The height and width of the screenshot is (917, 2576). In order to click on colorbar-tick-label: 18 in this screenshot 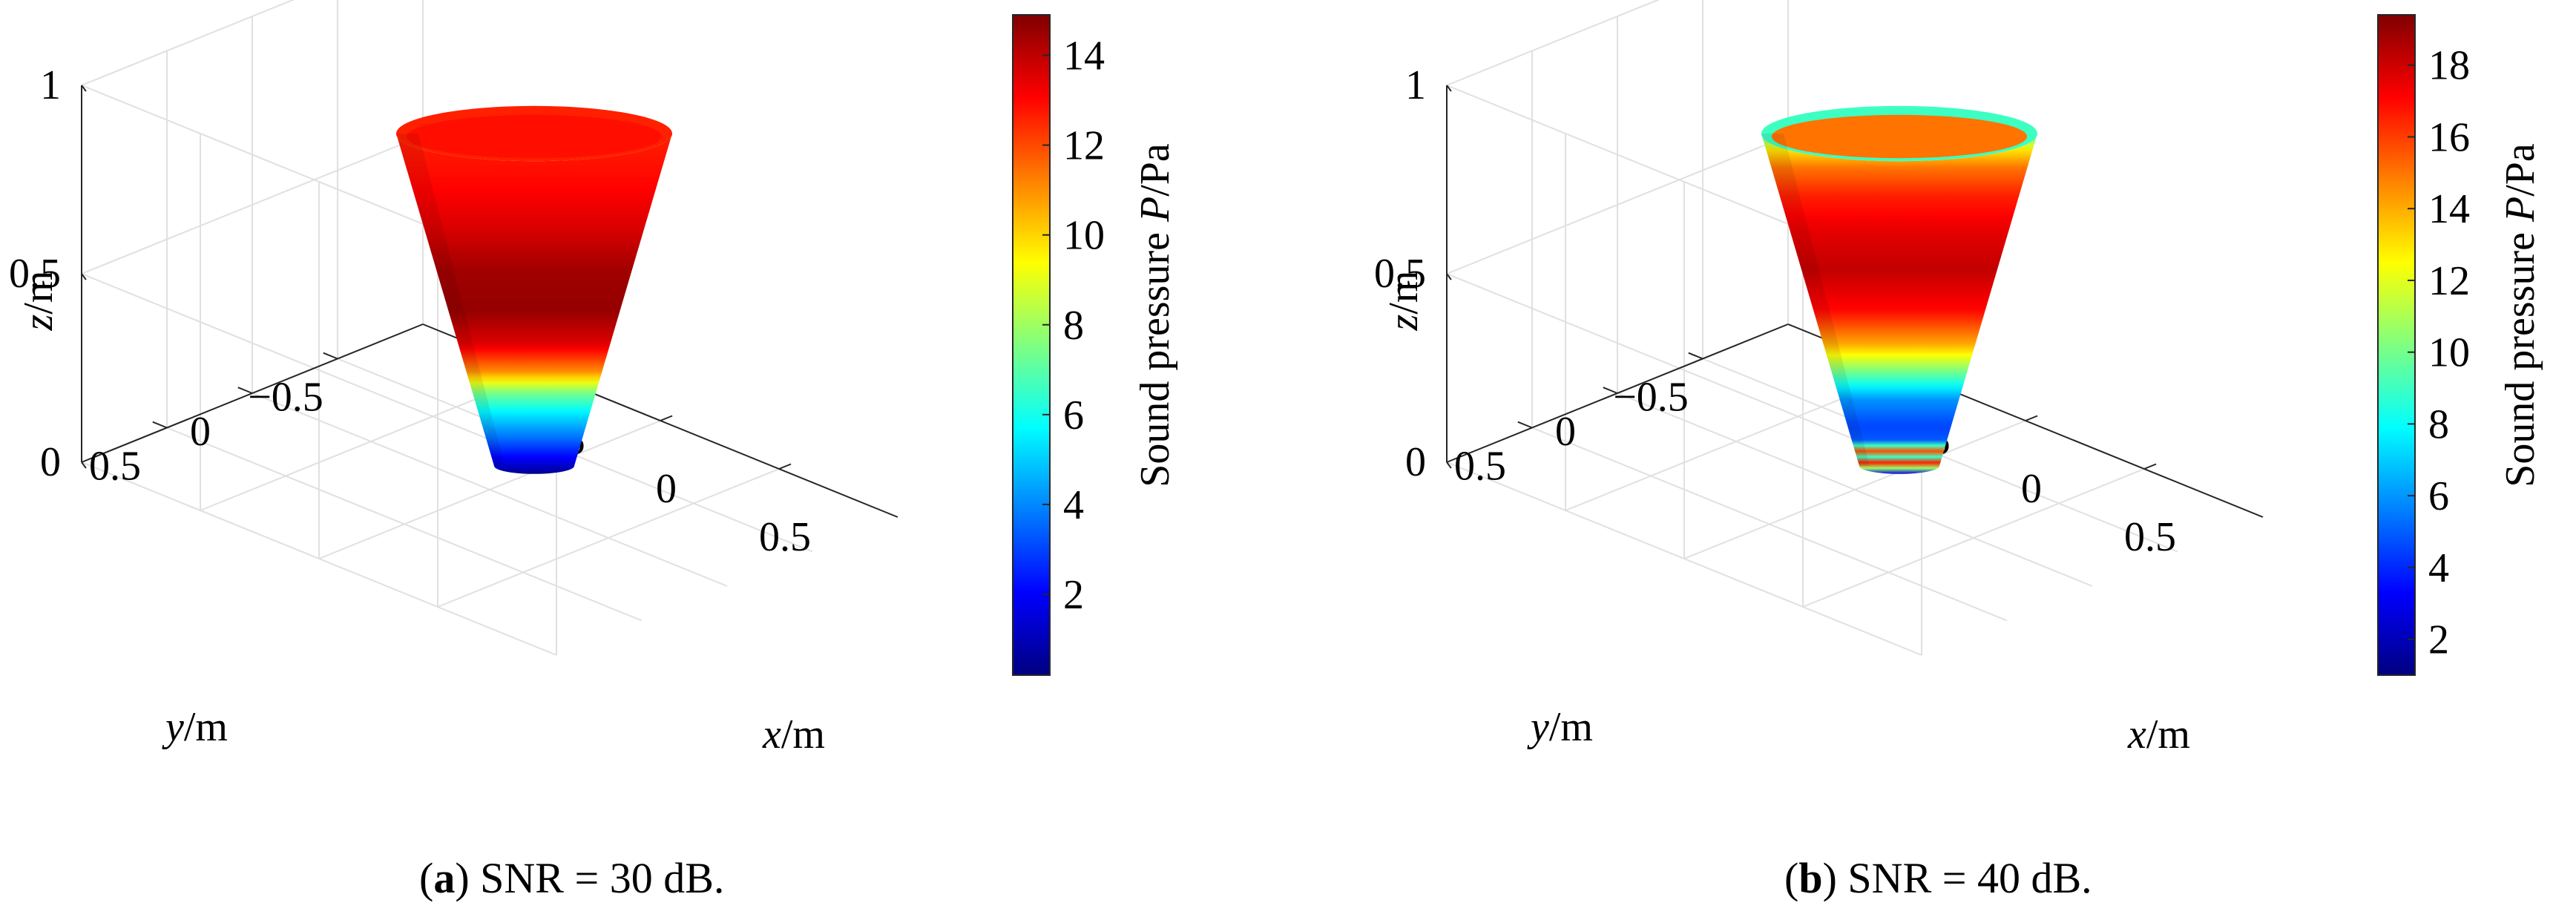, I will do `click(2449, 66)`.